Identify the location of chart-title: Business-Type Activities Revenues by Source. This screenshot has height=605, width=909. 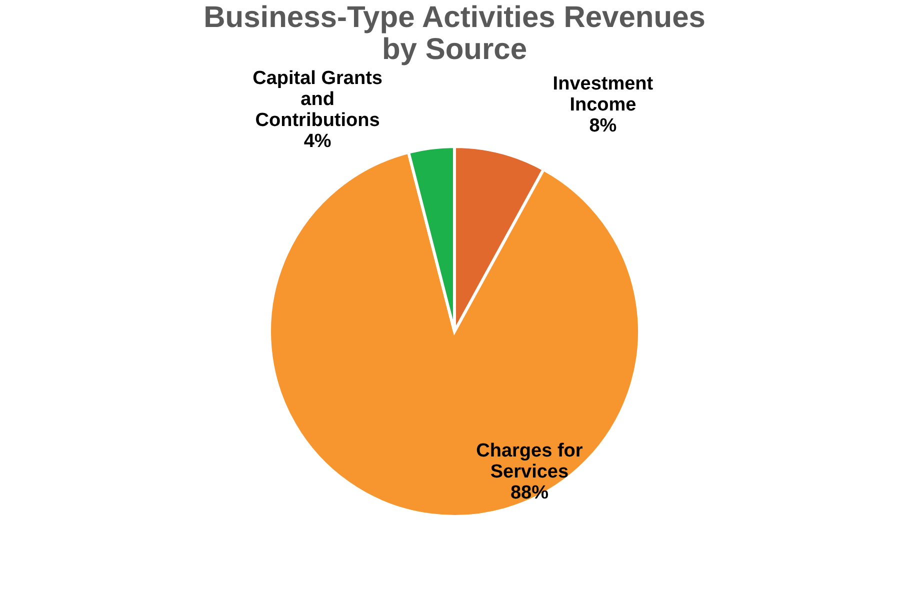
(455, 33).